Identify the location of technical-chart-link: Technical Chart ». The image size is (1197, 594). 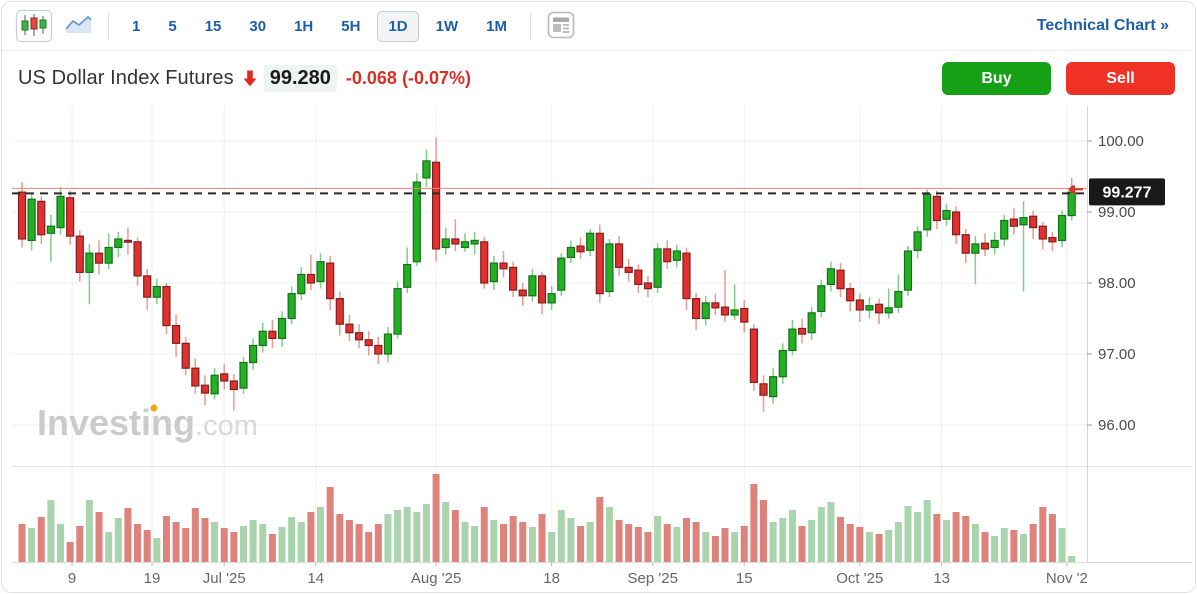
(1103, 26).